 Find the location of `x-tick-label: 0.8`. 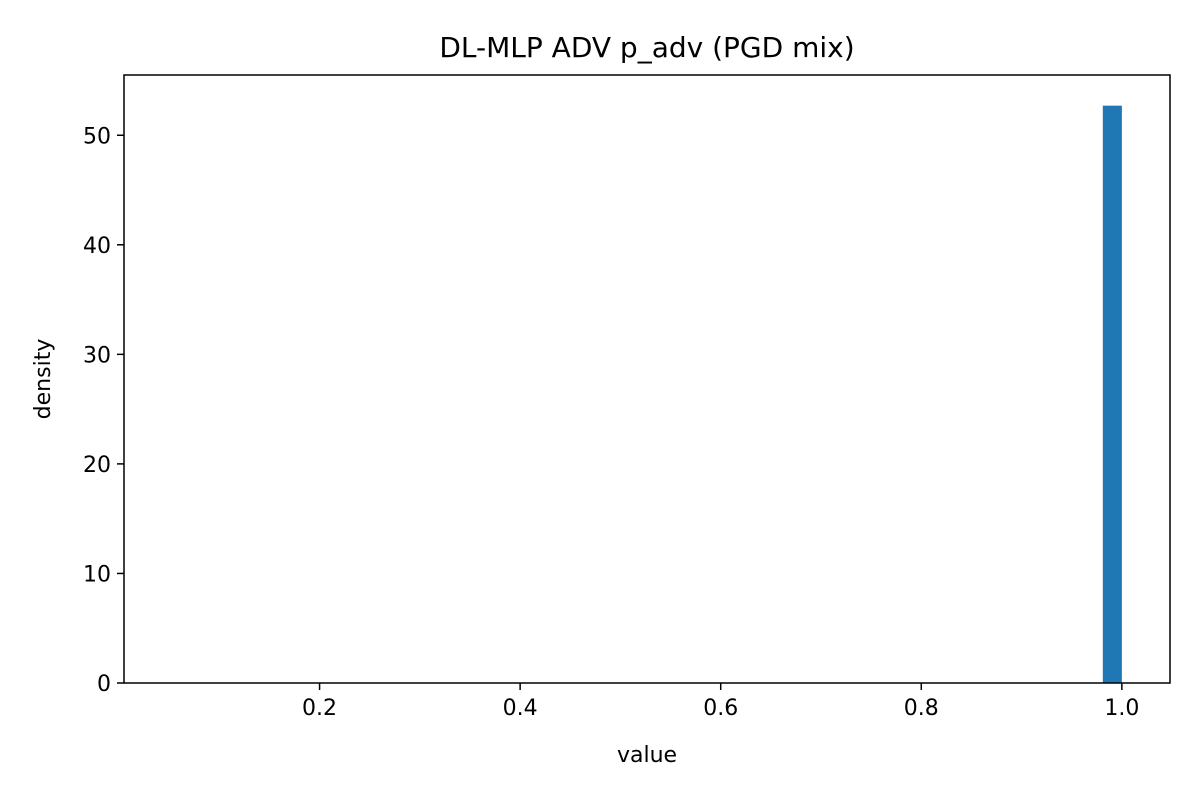

x-tick-label: 0.8 is located at coordinates (921, 708).